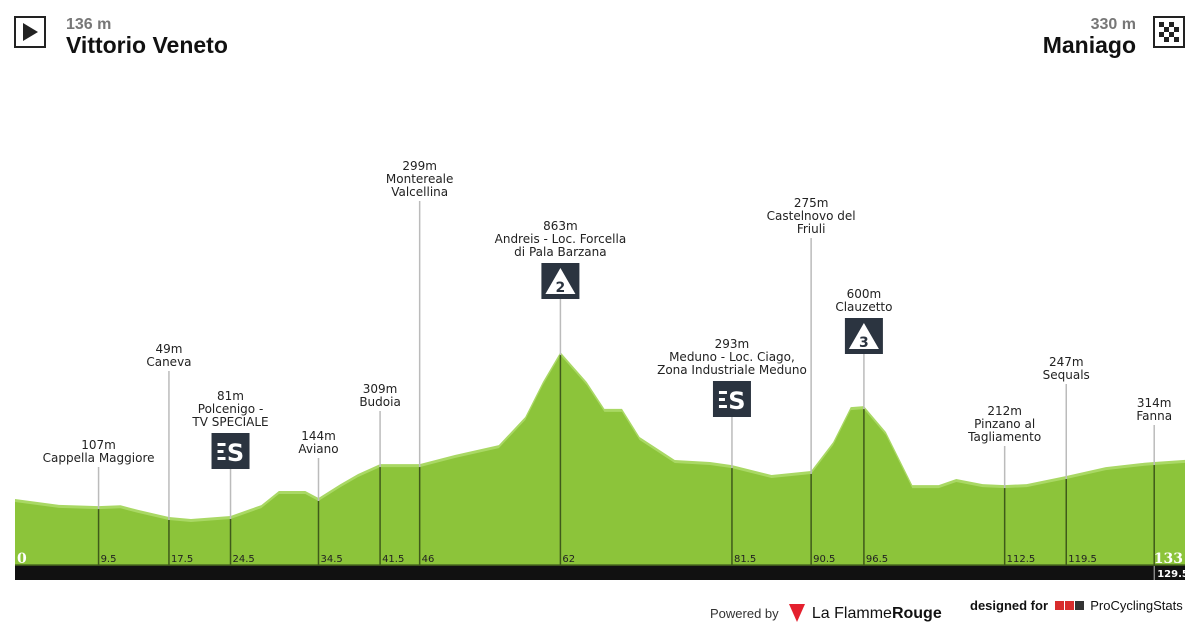 The image size is (1200, 625). I want to click on play-icon, so click(30, 32).